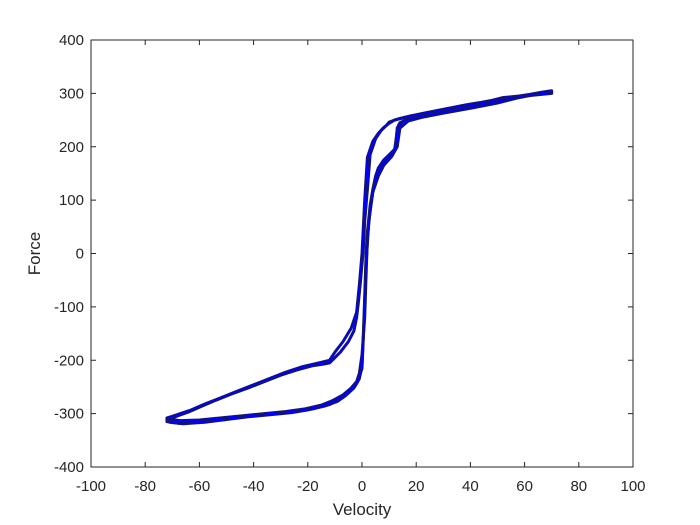 The width and height of the screenshot is (700, 525). Describe the element at coordinates (69, 414) in the screenshot. I see `y-tick-label: -300` at that location.